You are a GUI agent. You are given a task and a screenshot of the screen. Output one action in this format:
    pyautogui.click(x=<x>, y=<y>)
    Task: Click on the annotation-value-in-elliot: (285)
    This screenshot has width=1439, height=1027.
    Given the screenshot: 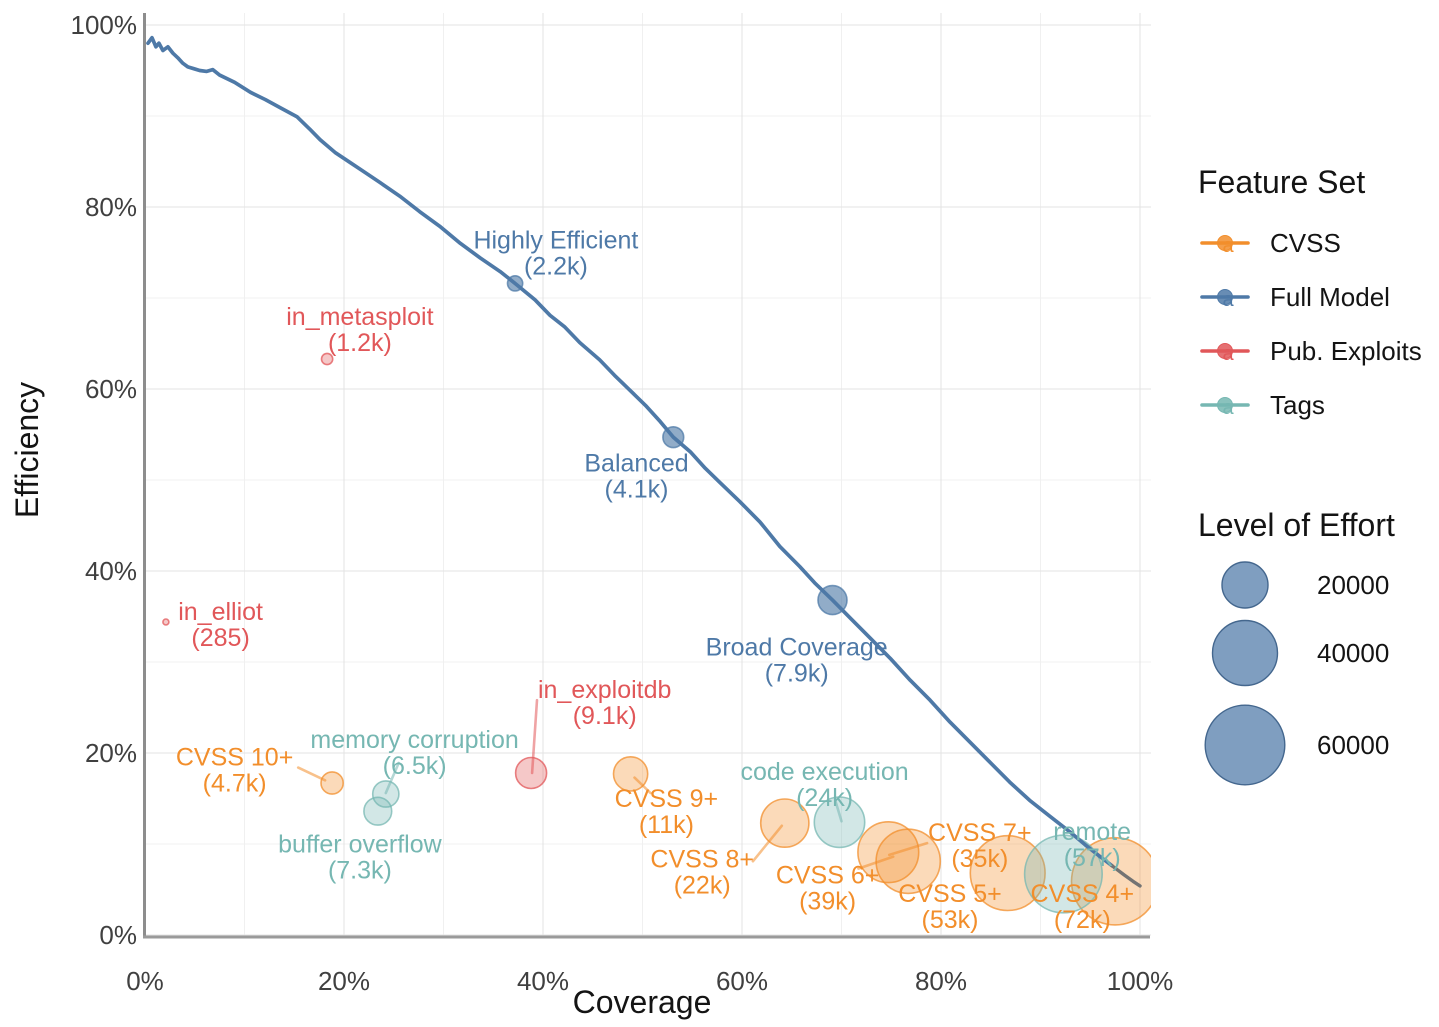 What is the action you would take?
    pyautogui.click(x=220, y=638)
    